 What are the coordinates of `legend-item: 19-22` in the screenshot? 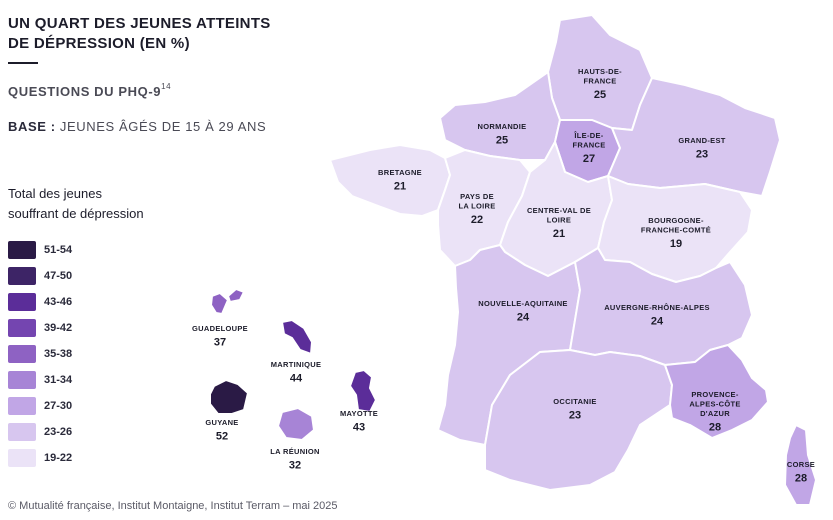 It's located at (40, 458).